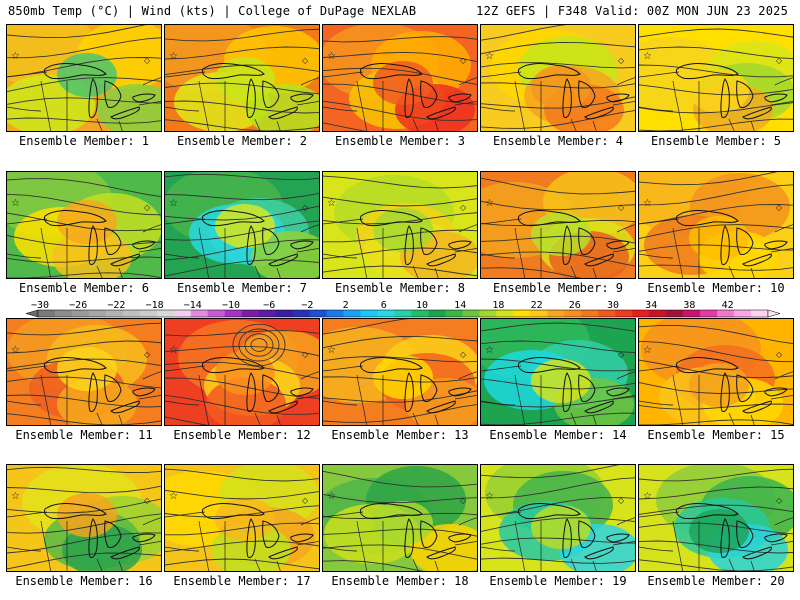 This screenshot has height=600, width=800. What do you see at coordinates (400, 581) in the screenshot?
I see `ensemble-member-label: Ensemble Member: 18` at bounding box center [400, 581].